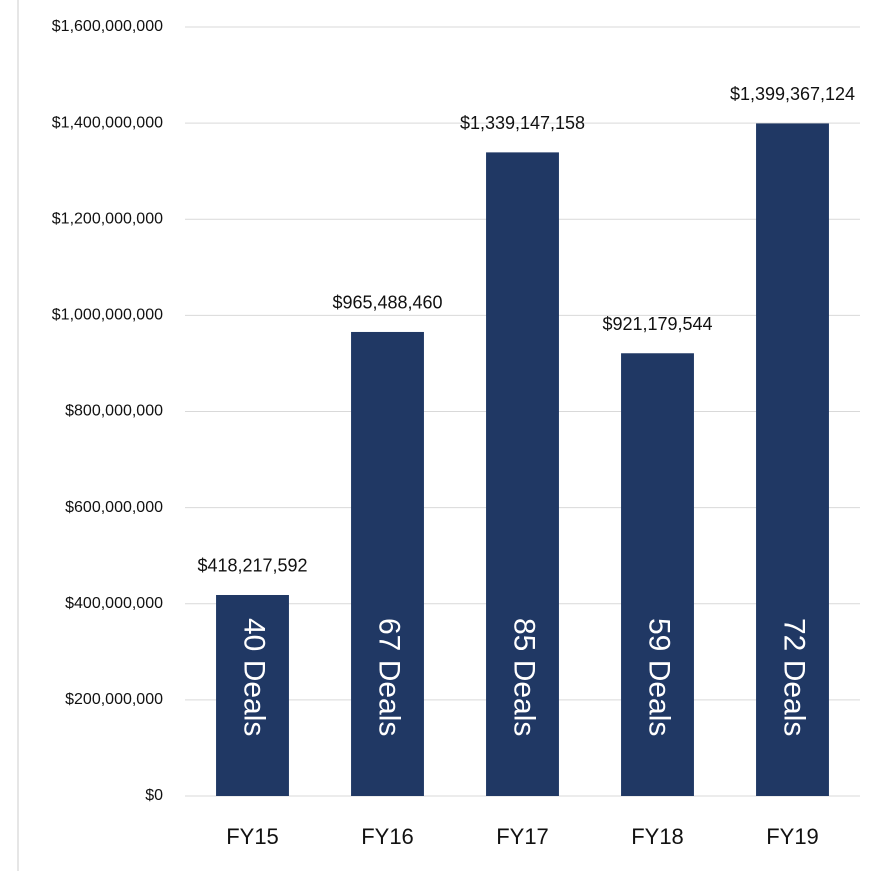 This screenshot has height=871, width=888. Describe the element at coordinates (524, 677) in the screenshot. I see `deal-label: 85 Deals` at that location.